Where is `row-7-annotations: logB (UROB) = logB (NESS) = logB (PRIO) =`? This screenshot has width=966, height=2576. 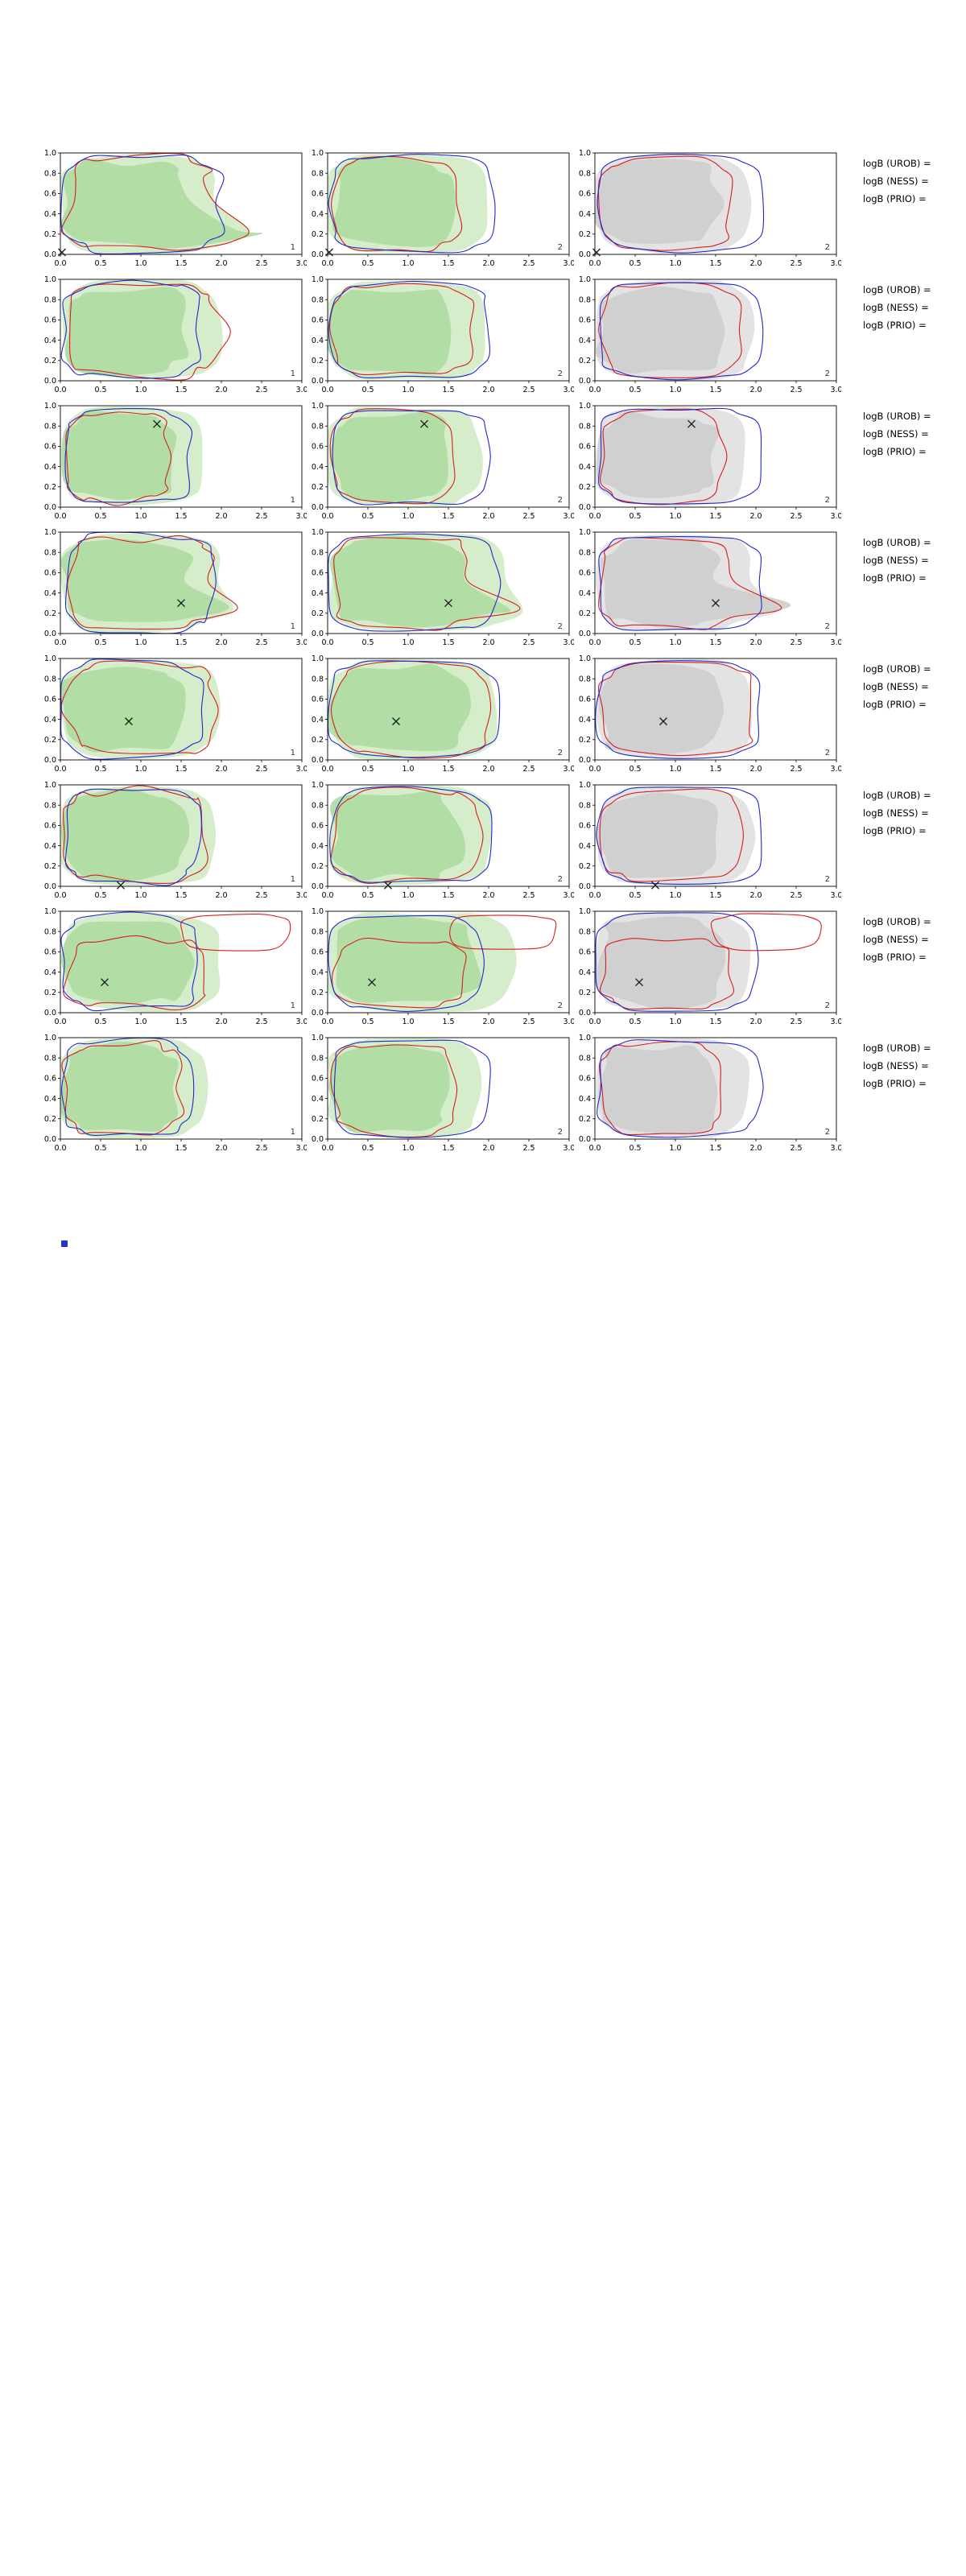 row-7-annotations: logB (UROB) = logB (NESS) = logB (PRIO) = is located at coordinates (914, 942).